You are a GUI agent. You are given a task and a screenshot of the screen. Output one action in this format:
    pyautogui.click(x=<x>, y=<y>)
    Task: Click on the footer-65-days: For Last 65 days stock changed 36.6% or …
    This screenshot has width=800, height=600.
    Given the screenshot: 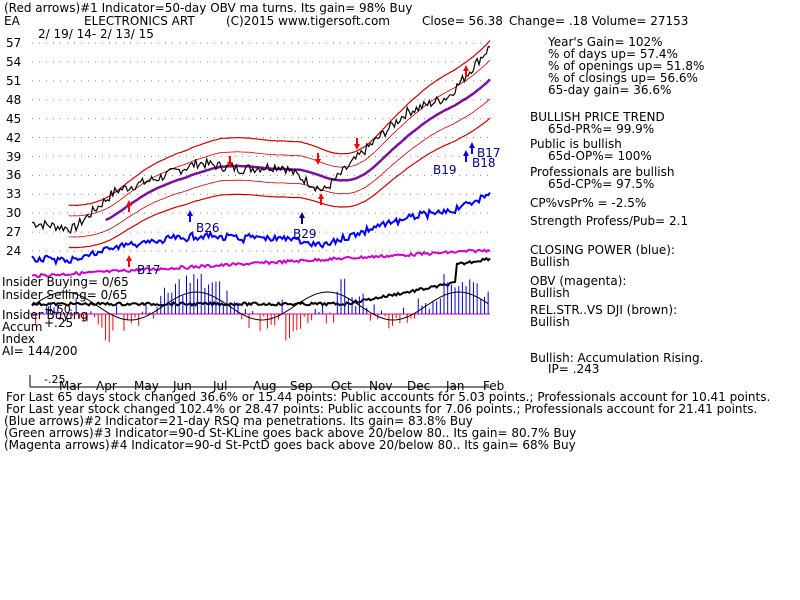 What is the action you would take?
    pyautogui.click(x=388, y=397)
    